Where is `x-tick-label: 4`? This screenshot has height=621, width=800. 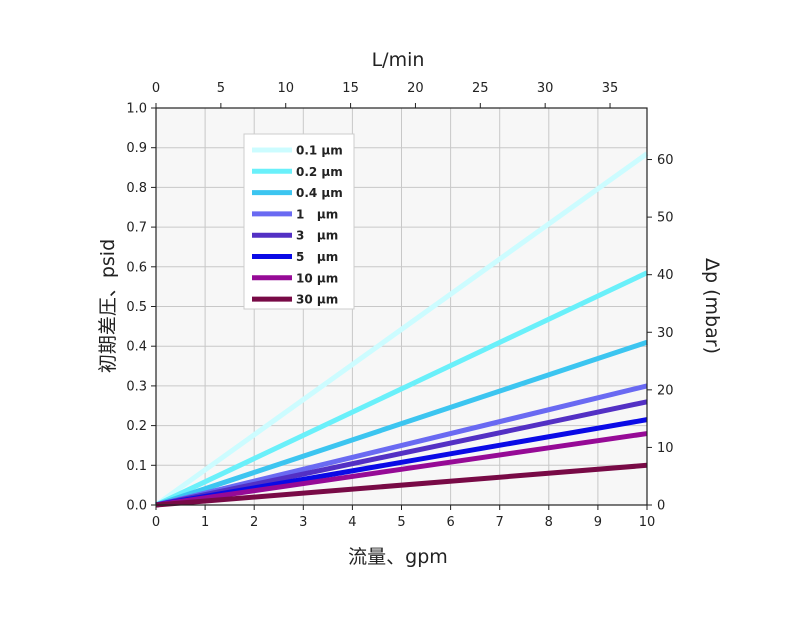
x-tick-label: 4 is located at coordinates (352, 522).